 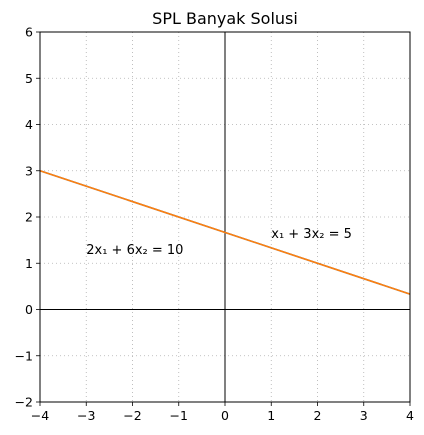 I want to click on y-tick-label: 4, so click(x=29, y=124).